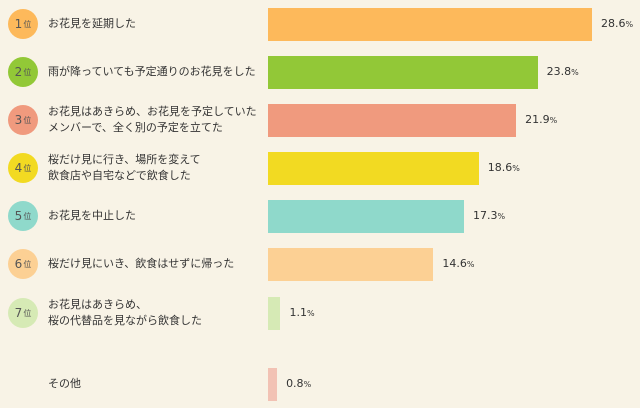 This screenshot has height=408, width=640. Describe the element at coordinates (541, 119) in the screenshot. I see `bar-value-label: 21.9%` at that location.